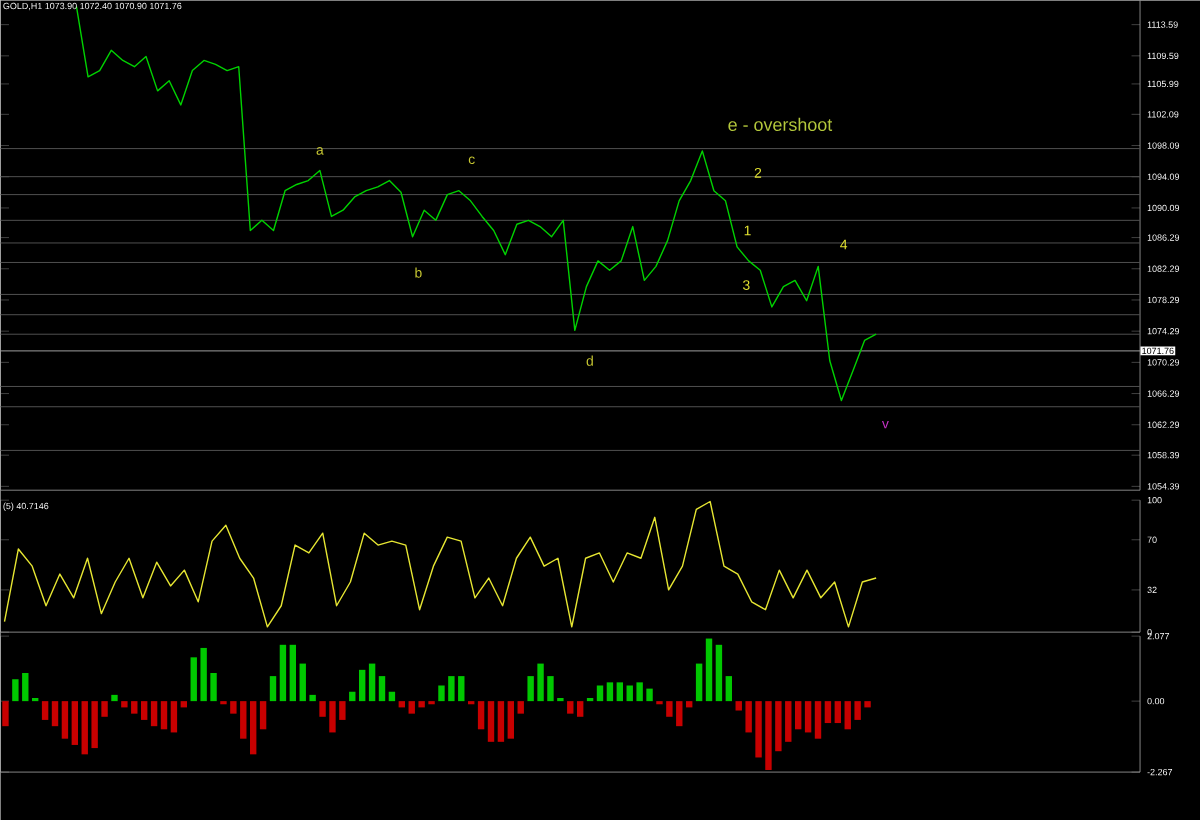 This screenshot has height=820, width=1200. Describe the element at coordinates (440, 564) in the screenshot. I see `line-series` at that location.